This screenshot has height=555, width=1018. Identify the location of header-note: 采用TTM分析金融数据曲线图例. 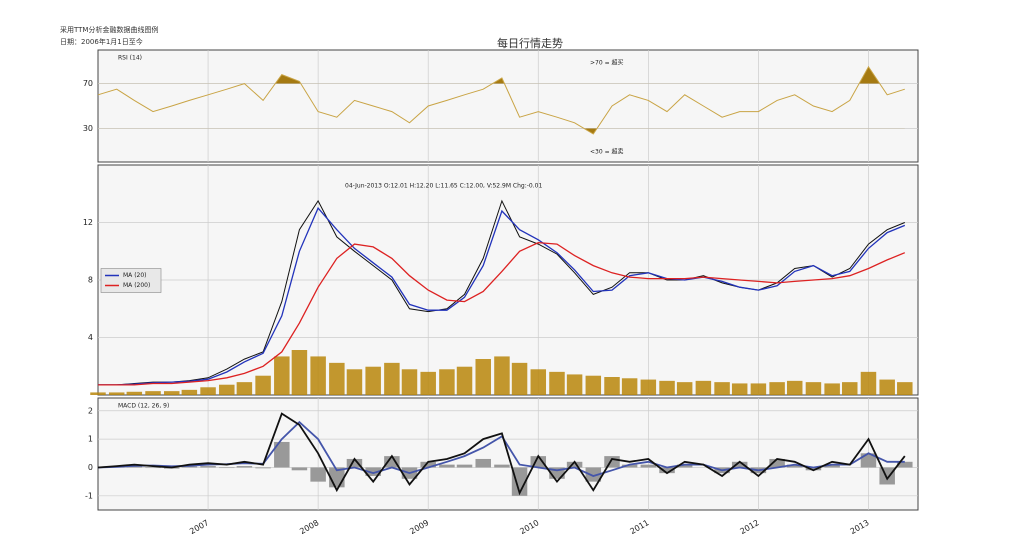
(109, 29).